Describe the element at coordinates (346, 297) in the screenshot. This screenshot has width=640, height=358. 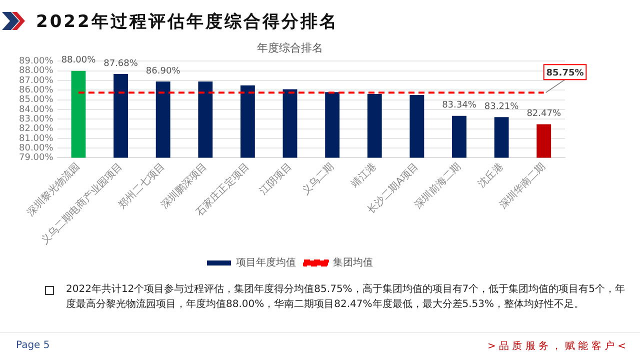
I see `text: 2022年共计12个项目参与过程评估，集团年度得分均值85.75%，高于集团均值的项目有7个，低于集团均值的项目有5个，年度最高分黎光物流园项目，年度均值88.00%，华南二期项目82.47%年度最低，最大分差5.53%，整体均好性不足。` at that location.